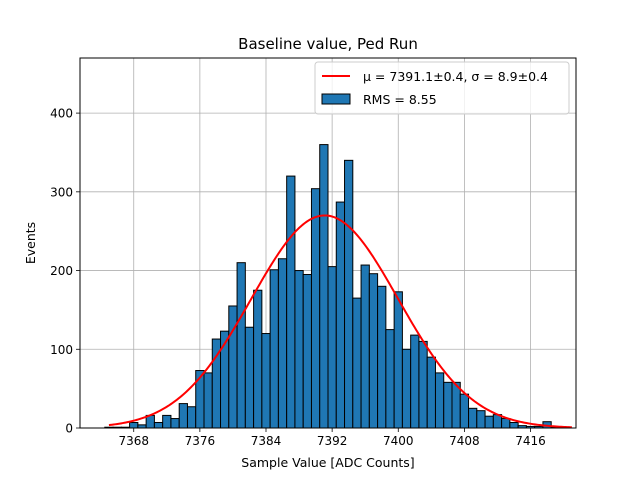 The height and width of the screenshot is (484, 640). What do you see at coordinates (61, 271) in the screenshot?
I see `y-tick-label: 200` at bounding box center [61, 271].